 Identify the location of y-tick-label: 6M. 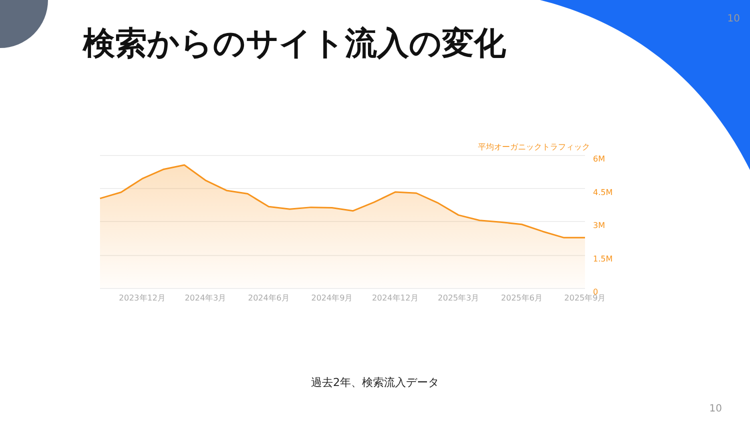
(599, 159).